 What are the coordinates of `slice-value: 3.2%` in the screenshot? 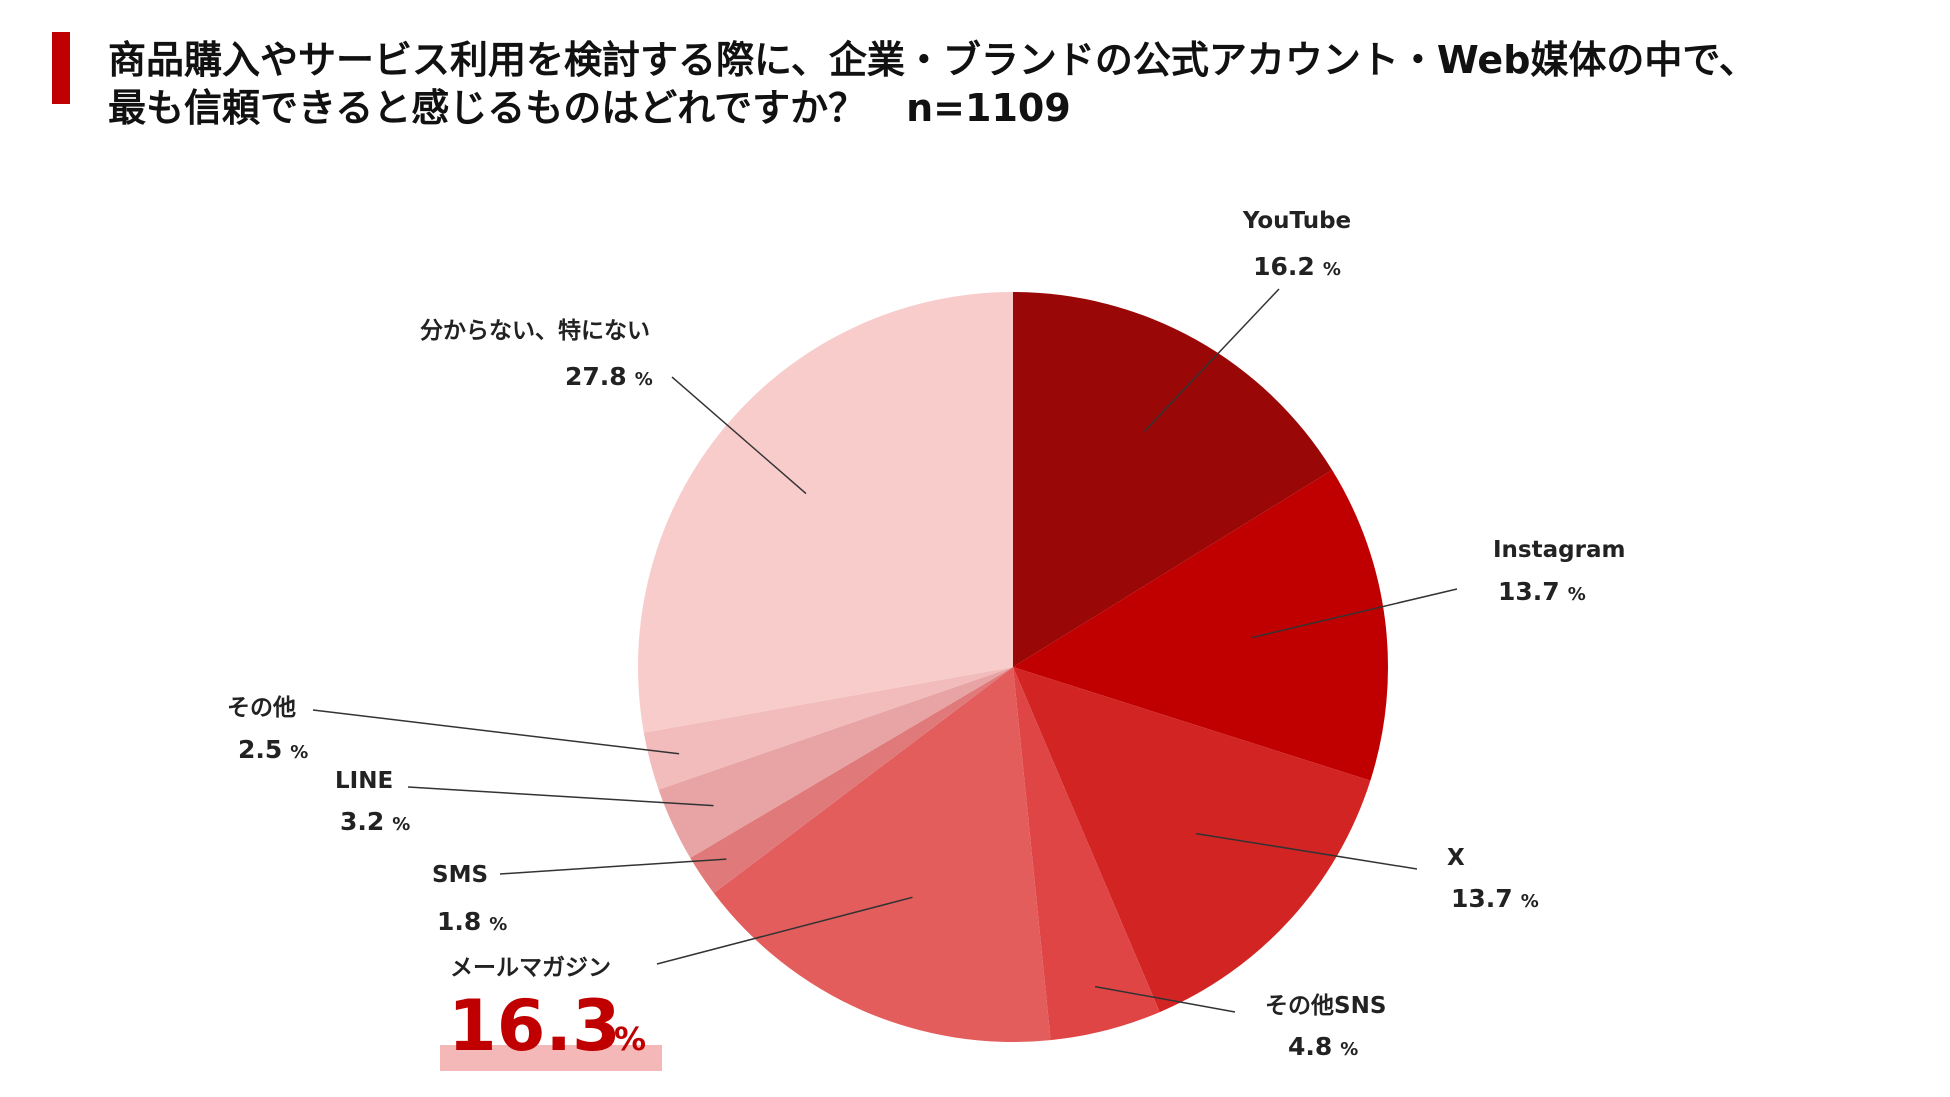 It's located at (375, 821).